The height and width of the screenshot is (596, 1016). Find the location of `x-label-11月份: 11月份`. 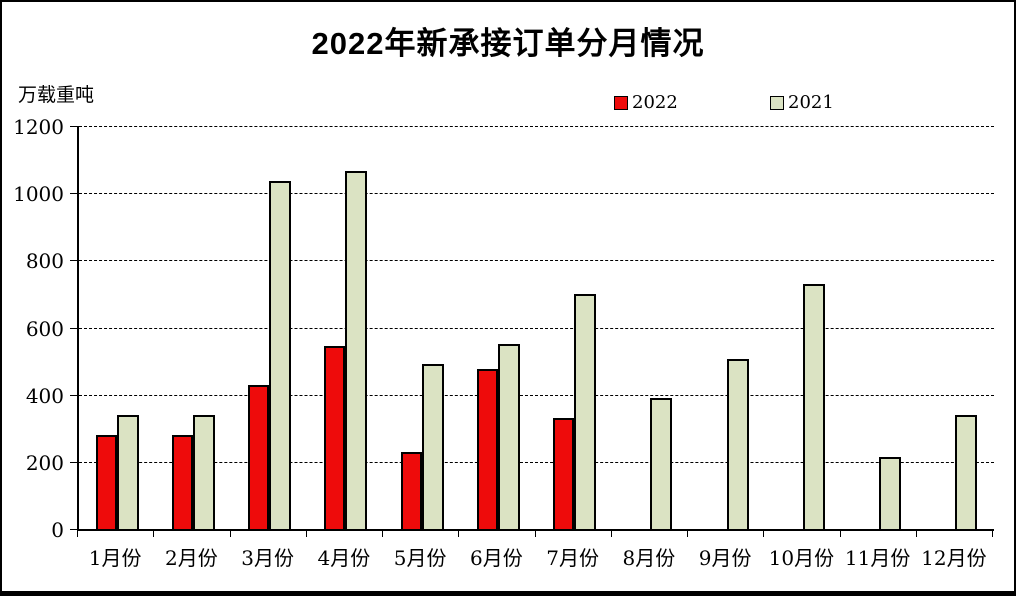

x-label-11月份: 11月份 is located at coordinates (877, 558).